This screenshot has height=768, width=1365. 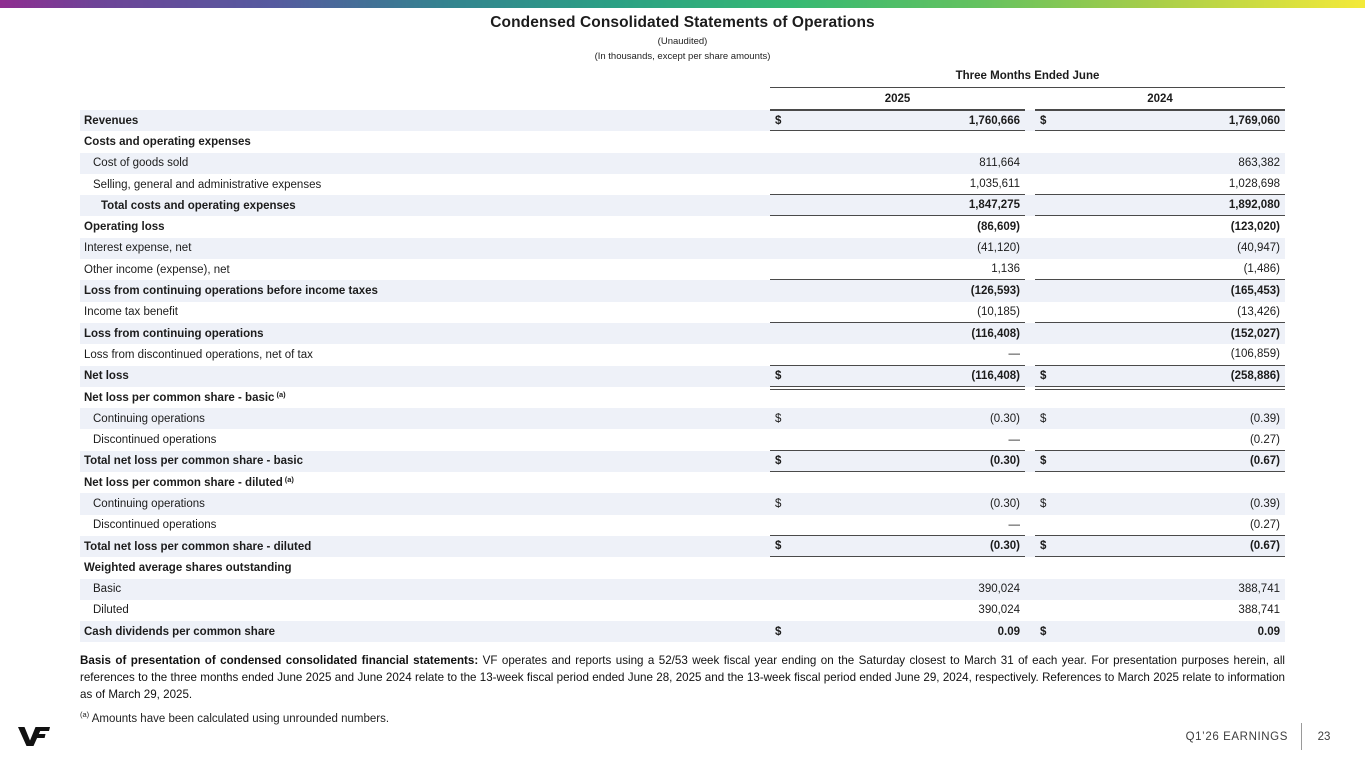 What do you see at coordinates (1264, 460) in the screenshot?
I see `amount: (0.67)` at bounding box center [1264, 460].